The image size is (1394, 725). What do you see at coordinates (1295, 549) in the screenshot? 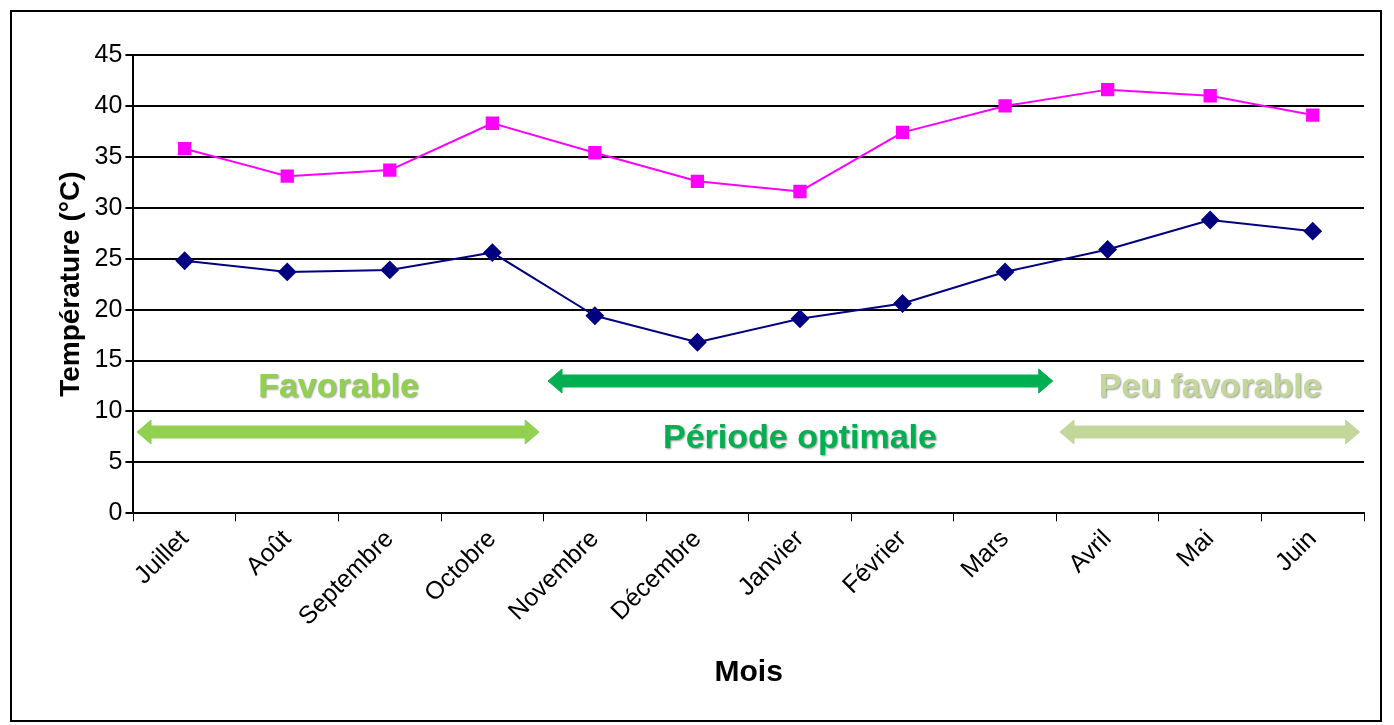
I see `x-tick-label: Juin` at bounding box center [1295, 549].